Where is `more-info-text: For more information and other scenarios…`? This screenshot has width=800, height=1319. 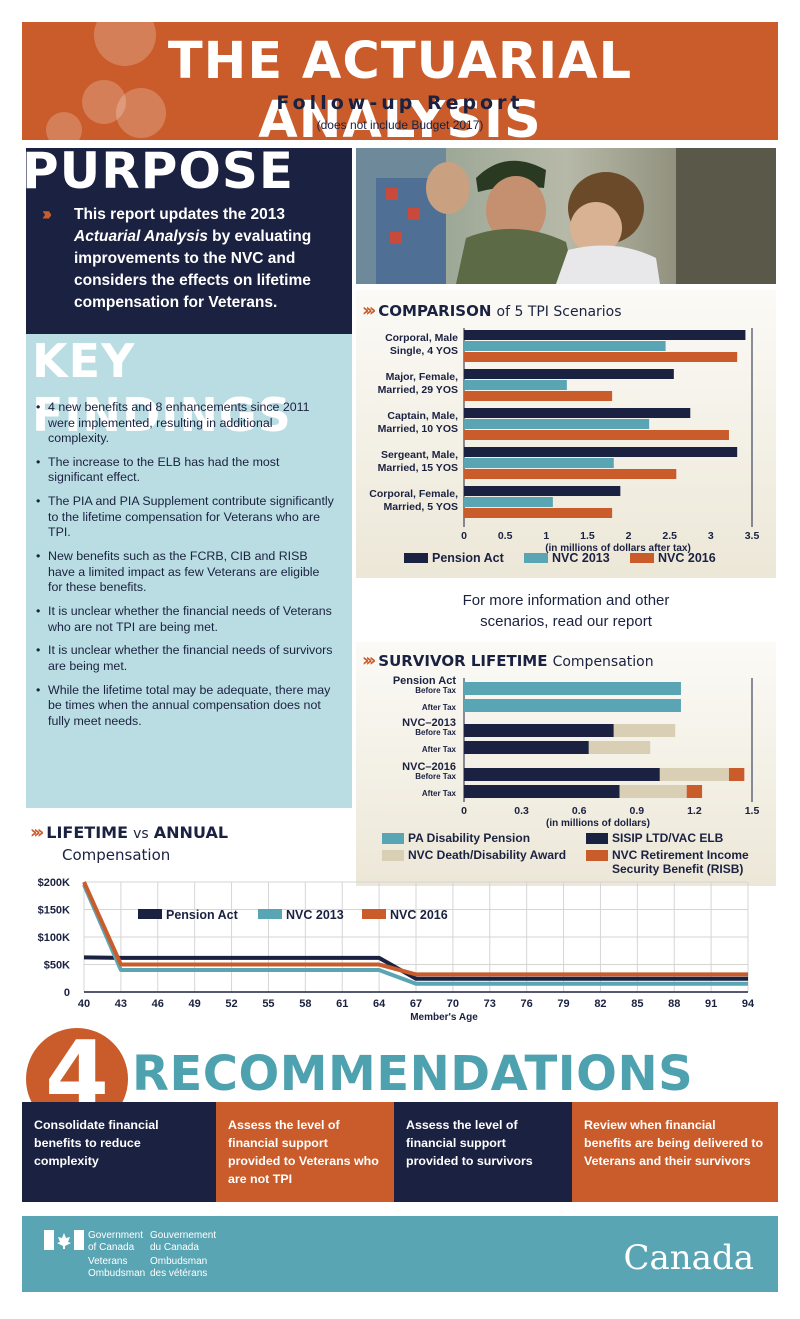 more-info-text: For more information and other scenarios… is located at coordinates (566, 611).